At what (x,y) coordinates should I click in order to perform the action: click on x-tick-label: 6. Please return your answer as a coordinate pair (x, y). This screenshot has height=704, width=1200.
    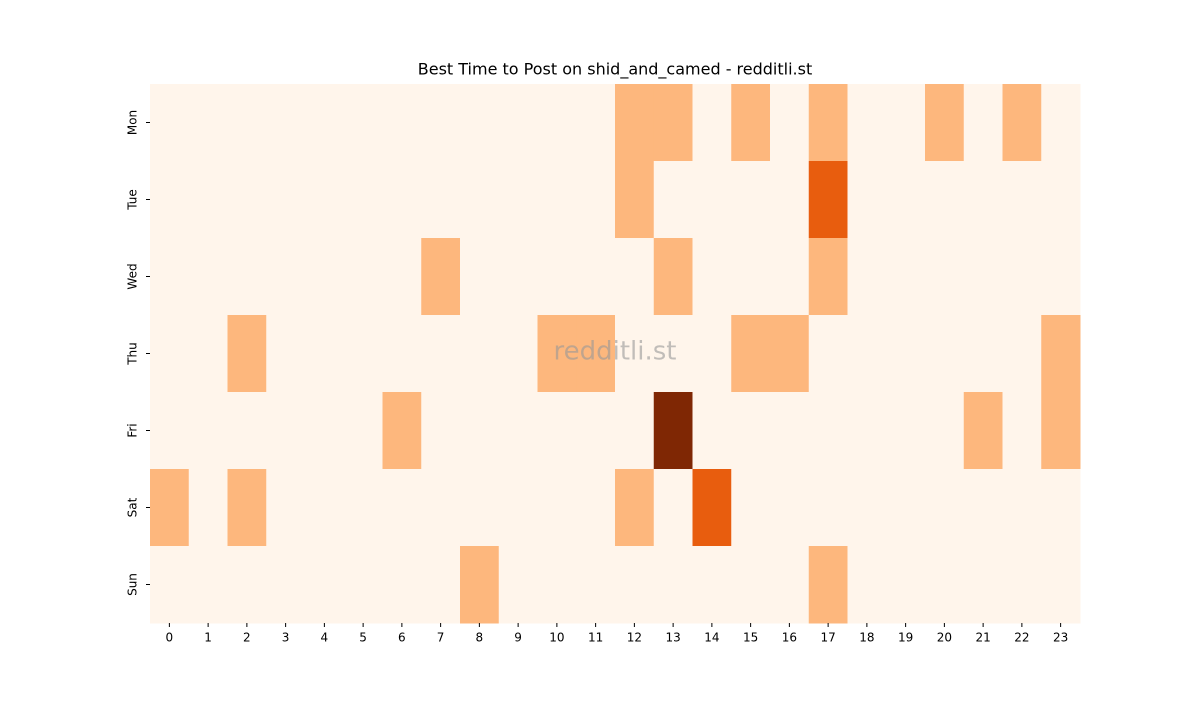
    Looking at the image, I should click on (402, 638).